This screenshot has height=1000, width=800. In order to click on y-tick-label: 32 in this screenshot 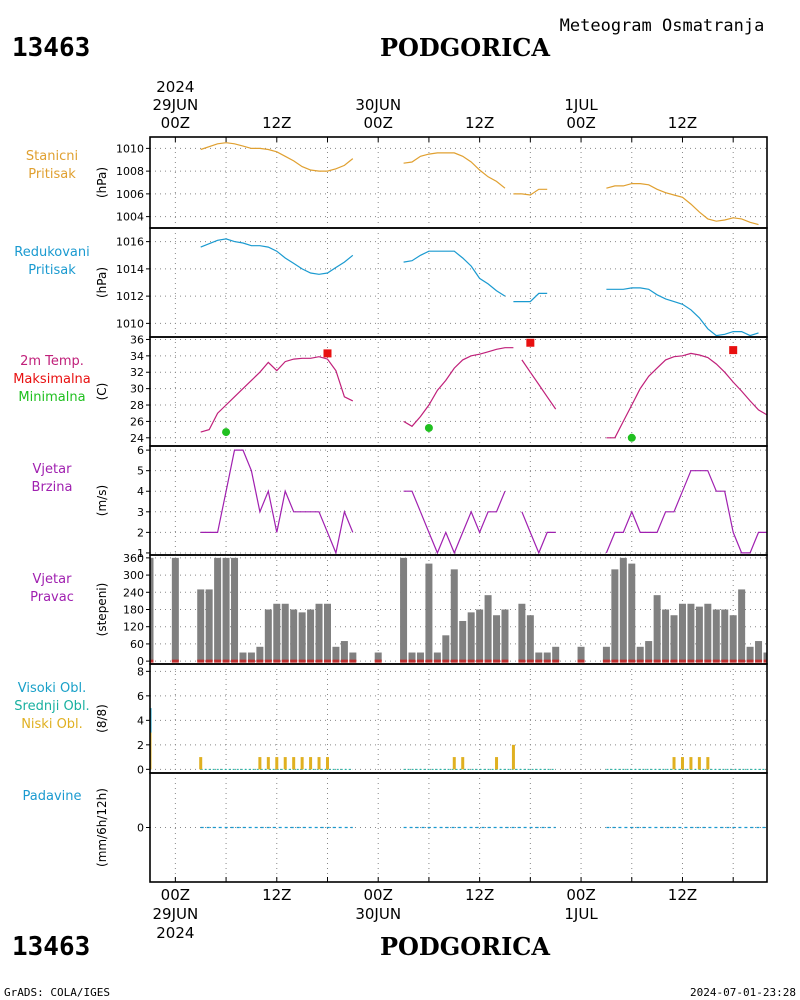, I will do `click(137, 372)`.